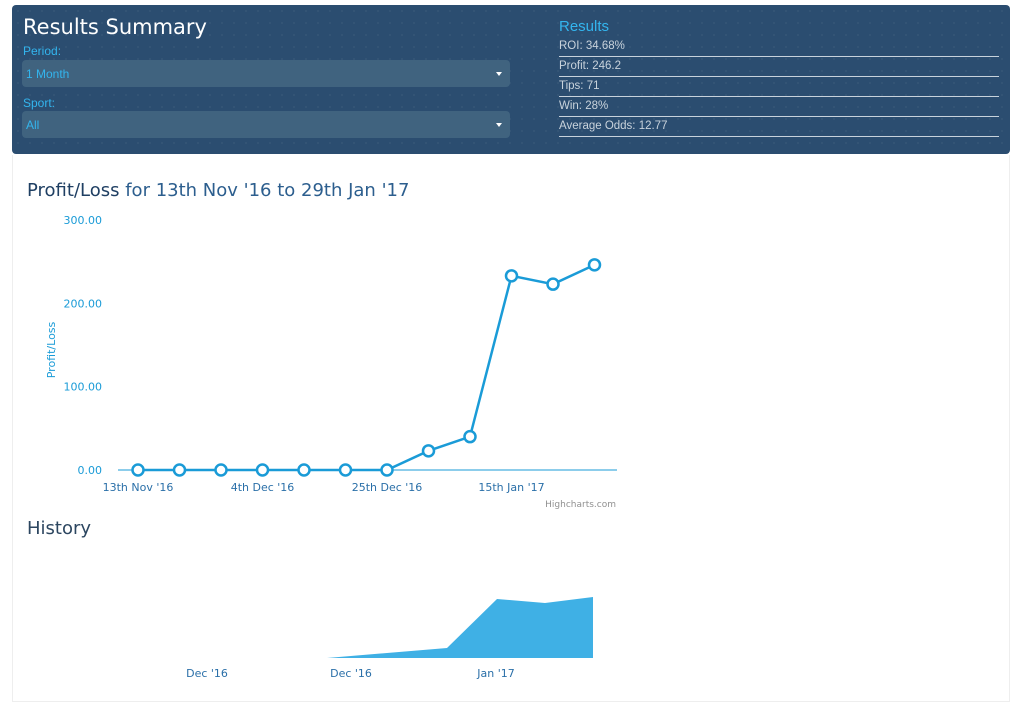 This screenshot has height=702, width=1016. Describe the element at coordinates (266, 73) in the screenshot. I see `period-select: 1 Month` at that location.